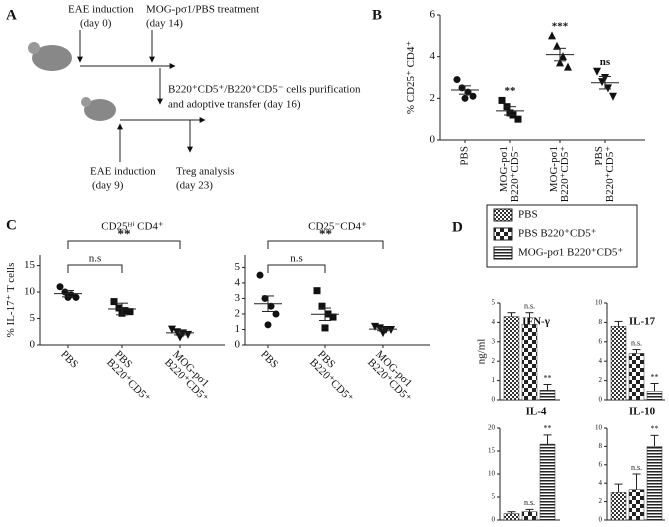  What do you see at coordinates (238, 329) in the screenshot?
I see `y-tick-label: 1` at bounding box center [238, 329].